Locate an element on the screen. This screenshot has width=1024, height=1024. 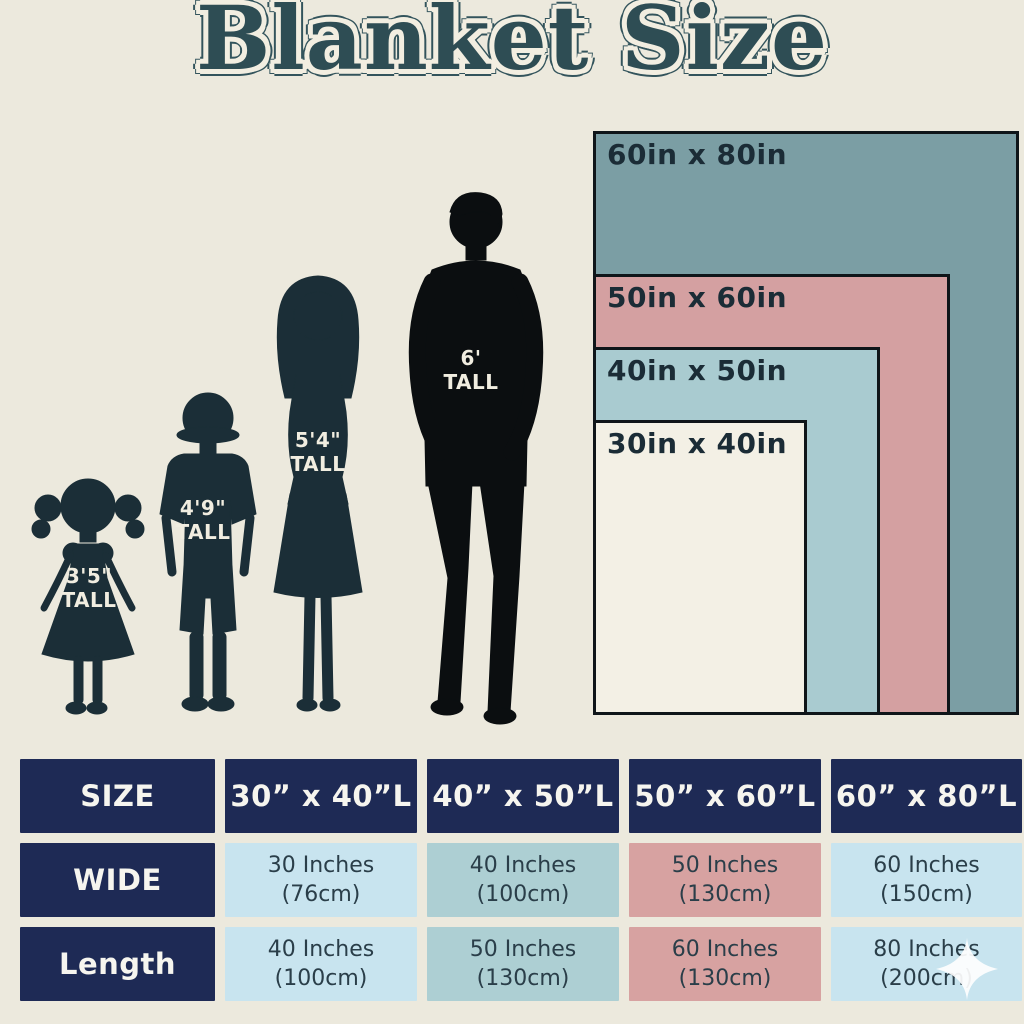
cell-wide-60x80: 60 Inches (150cm) is located at coordinates (926, 880).